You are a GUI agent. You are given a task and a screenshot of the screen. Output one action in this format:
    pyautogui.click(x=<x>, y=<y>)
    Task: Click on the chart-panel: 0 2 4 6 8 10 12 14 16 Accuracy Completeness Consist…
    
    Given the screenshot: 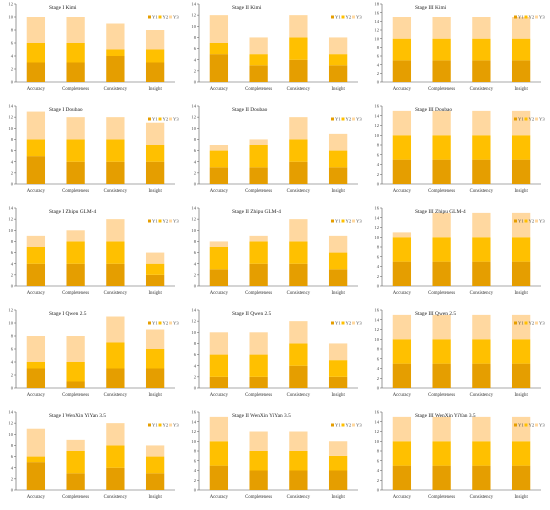 What is the action you would take?
    pyautogui.click(x=457, y=153)
    